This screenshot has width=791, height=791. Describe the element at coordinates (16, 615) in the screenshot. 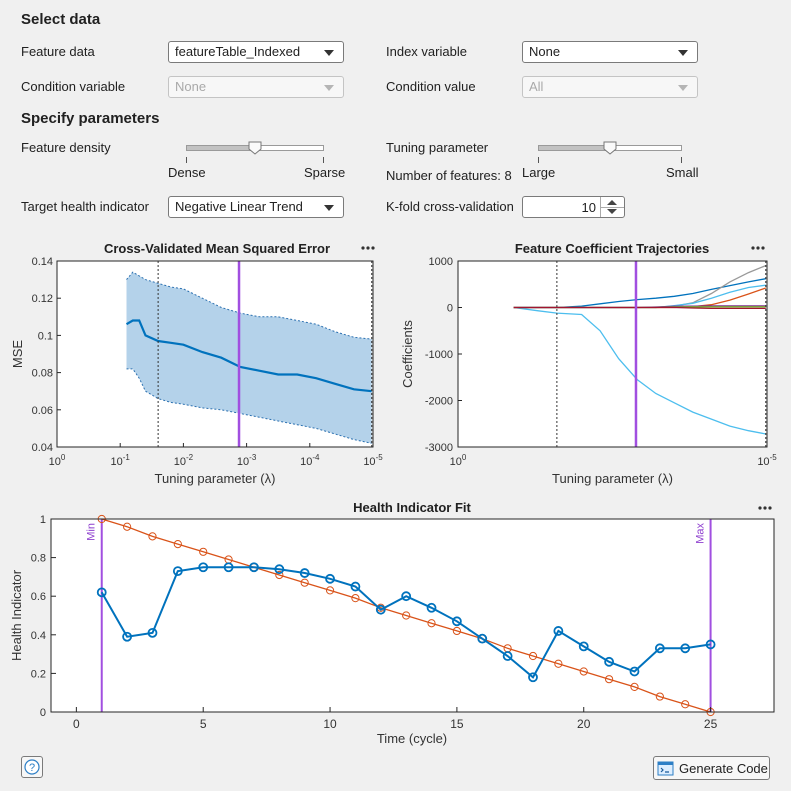

I see `y-axis-label: Health Indicator` at that location.